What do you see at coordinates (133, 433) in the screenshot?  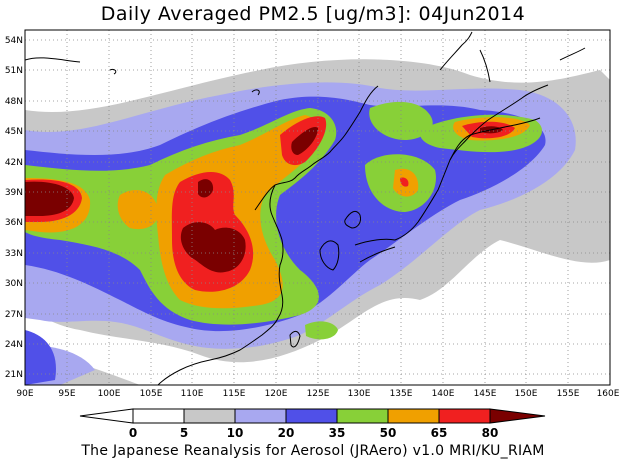 I see `colorbar-label-0: 0` at bounding box center [133, 433].